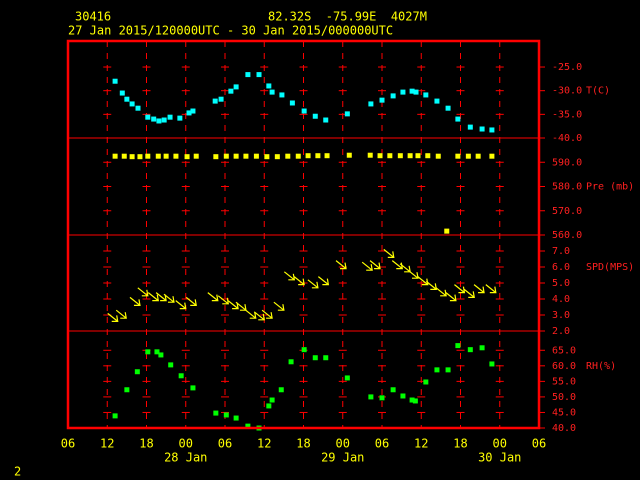 This screenshot has width=640, height=480. I want to click on day-label: 28 Jan, so click(185, 458).